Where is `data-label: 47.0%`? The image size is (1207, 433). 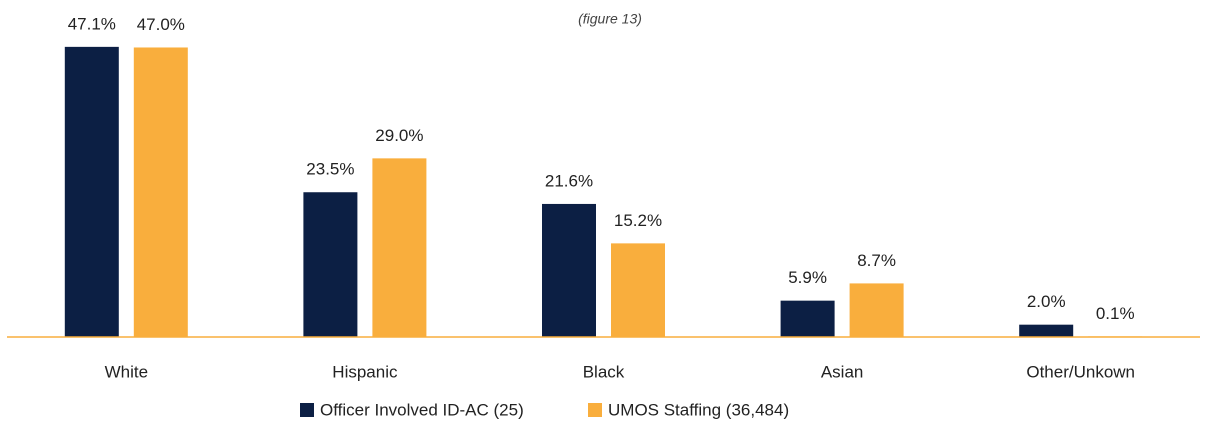 data-label: 47.0% is located at coordinates (161, 24).